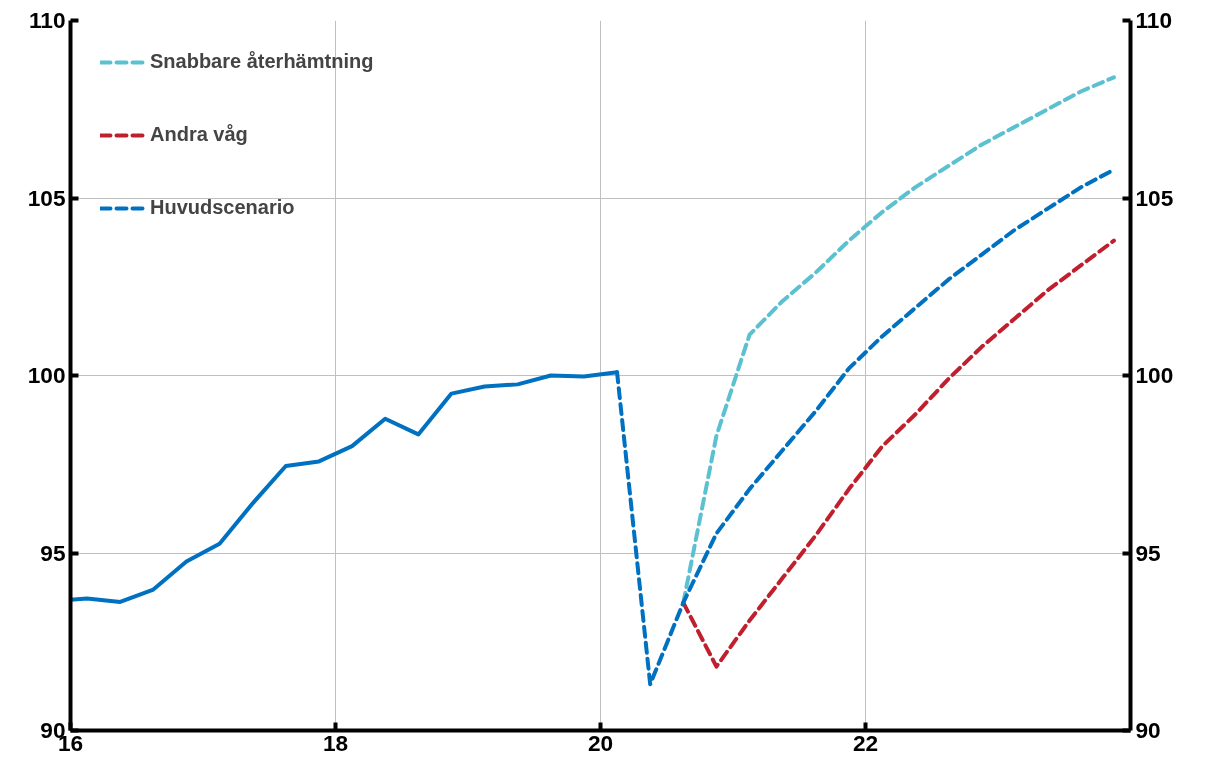 Image resolution: width=1212 pixels, height=776 pixels. I want to click on y2-tick-label: 95, so click(1148, 552).